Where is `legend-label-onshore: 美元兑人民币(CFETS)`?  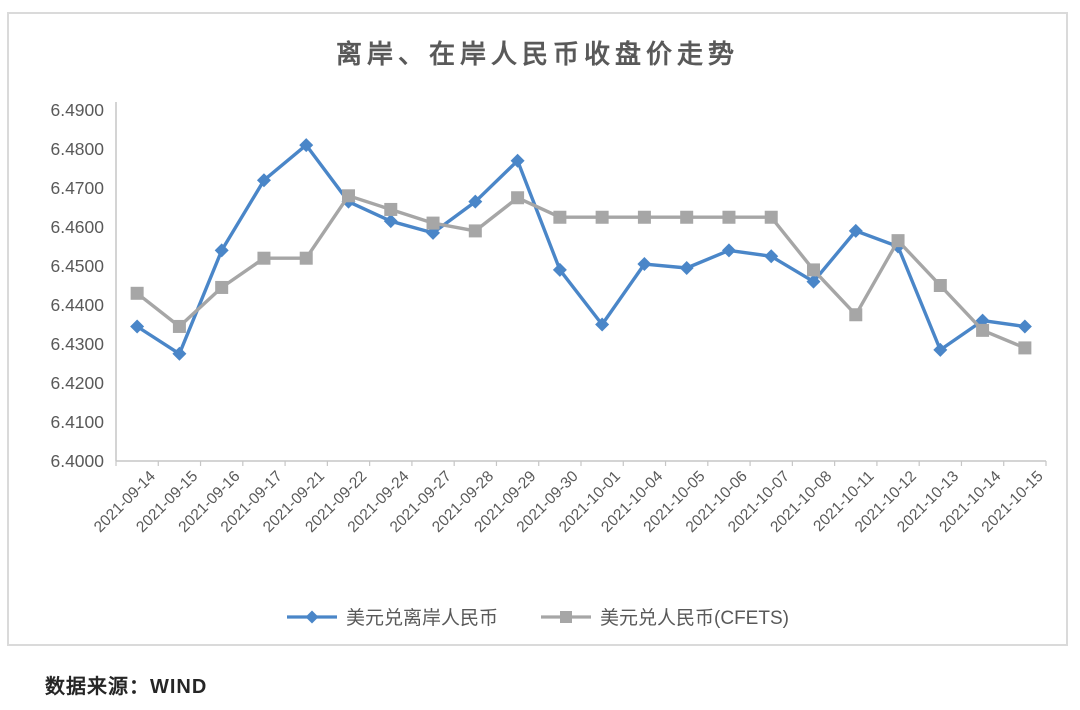
legend-label-onshore: 美元兑人民币(CFETS) is located at coordinates (694, 618).